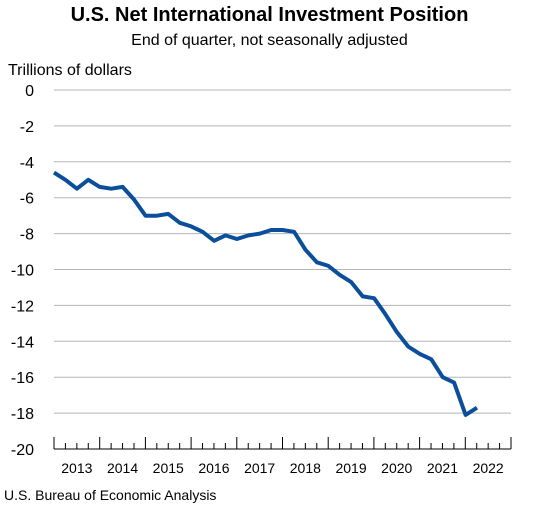  Describe the element at coordinates (350, 468) in the screenshot. I see `x-tick-label: 2019` at that location.